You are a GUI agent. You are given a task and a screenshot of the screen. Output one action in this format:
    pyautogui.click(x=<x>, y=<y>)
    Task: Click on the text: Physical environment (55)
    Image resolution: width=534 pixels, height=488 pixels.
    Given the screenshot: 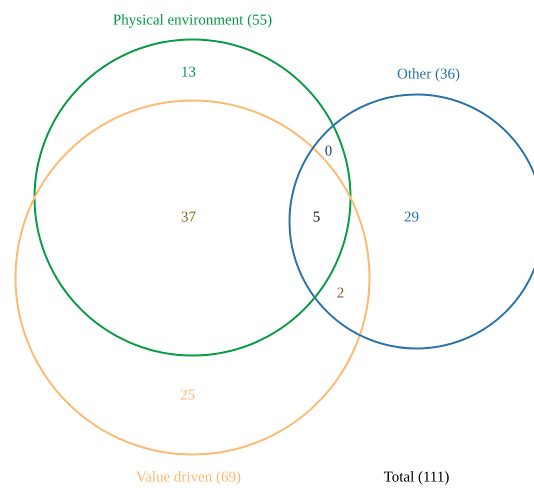 What is the action you would take?
    pyautogui.click(x=192, y=20)
    